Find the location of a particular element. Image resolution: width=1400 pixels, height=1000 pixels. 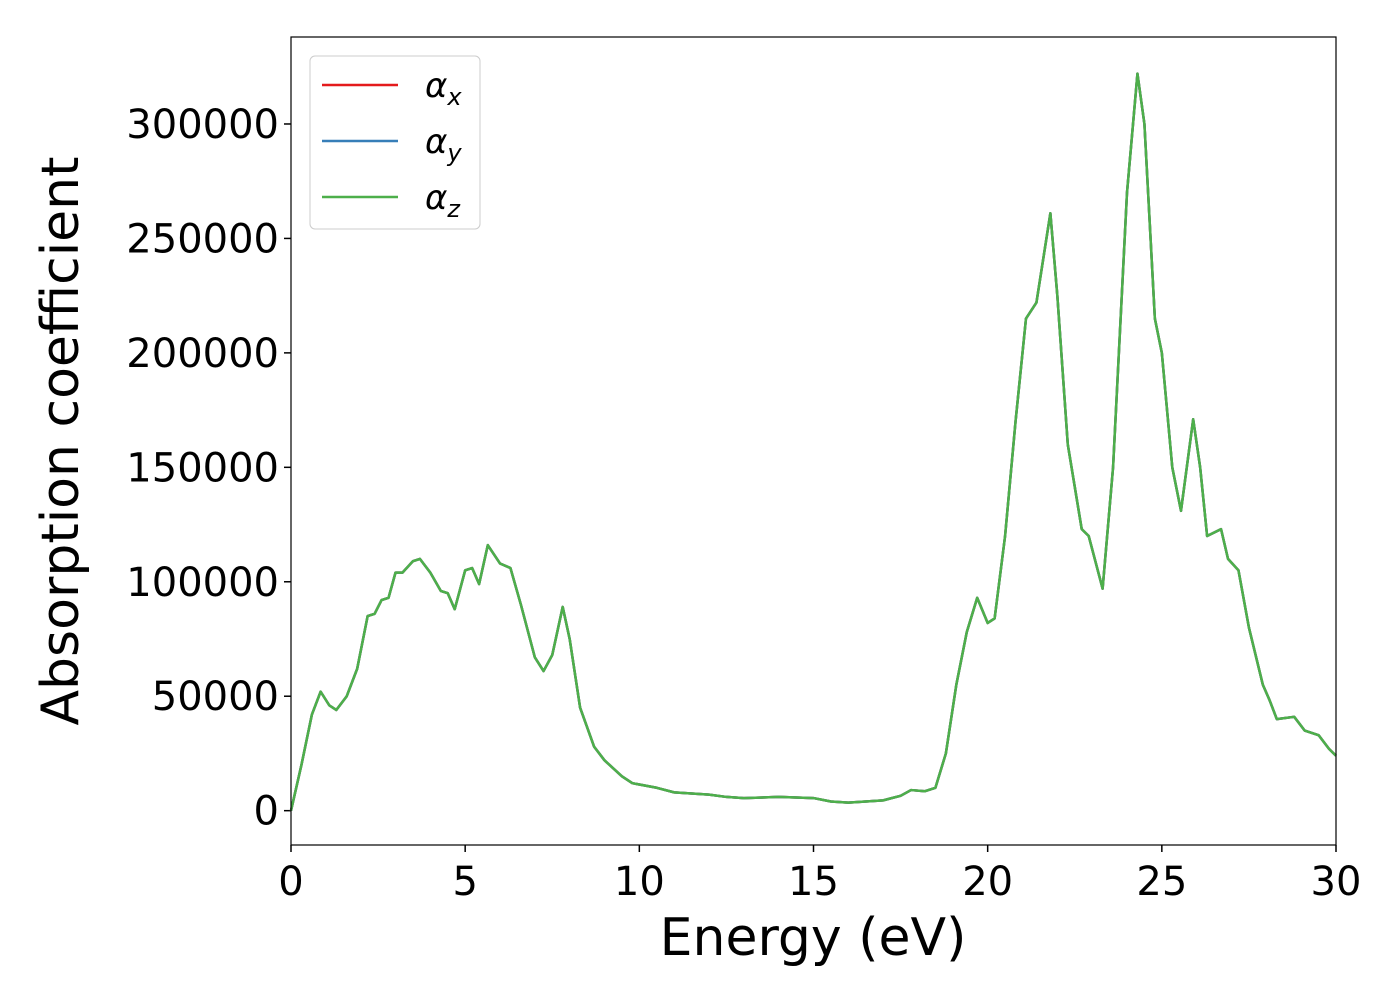

y-tick-label: 100000 is located at coordinates (202, 583).